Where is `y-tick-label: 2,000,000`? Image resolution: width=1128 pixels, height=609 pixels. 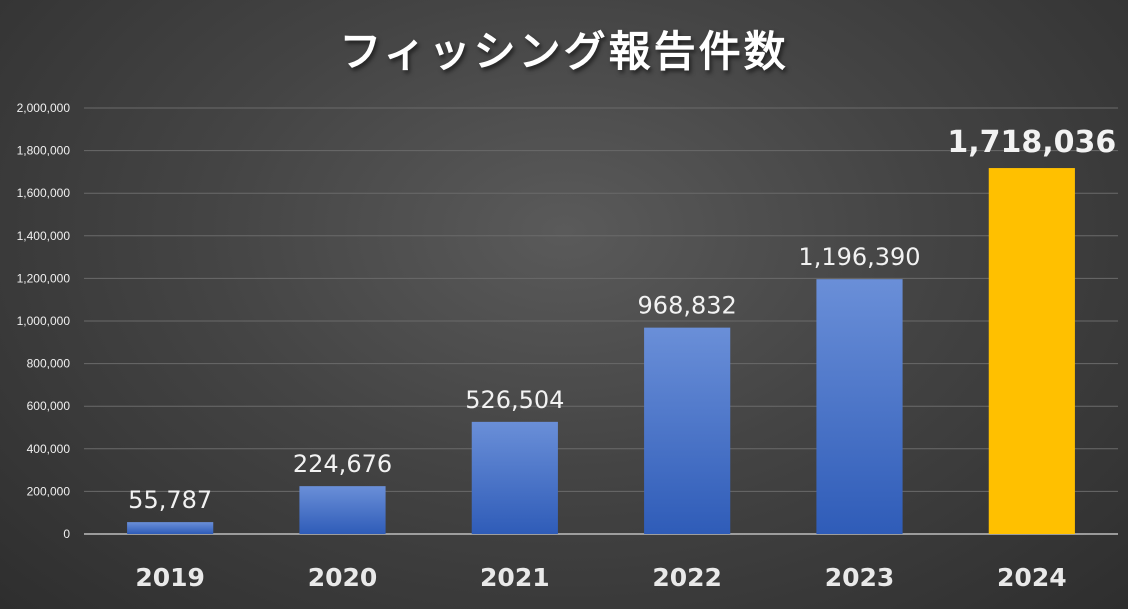 y-tick-label: 2,000,000 is located at coordinates (44, 108).